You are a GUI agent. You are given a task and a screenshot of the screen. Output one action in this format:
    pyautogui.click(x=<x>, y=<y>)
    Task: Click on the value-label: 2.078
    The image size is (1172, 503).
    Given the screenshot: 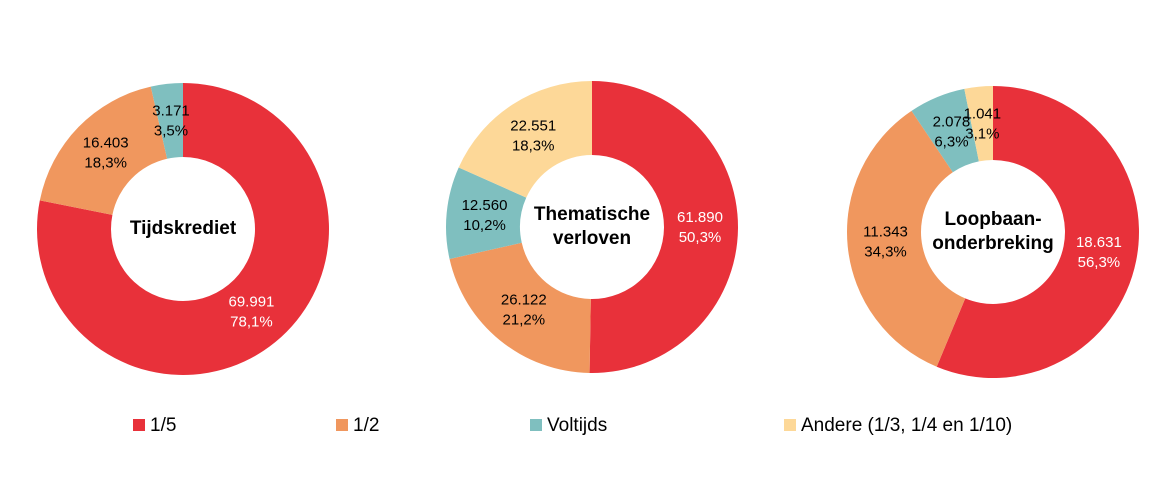 What is the action you would take?
    pyautogui.click(x=952, y=121)
    